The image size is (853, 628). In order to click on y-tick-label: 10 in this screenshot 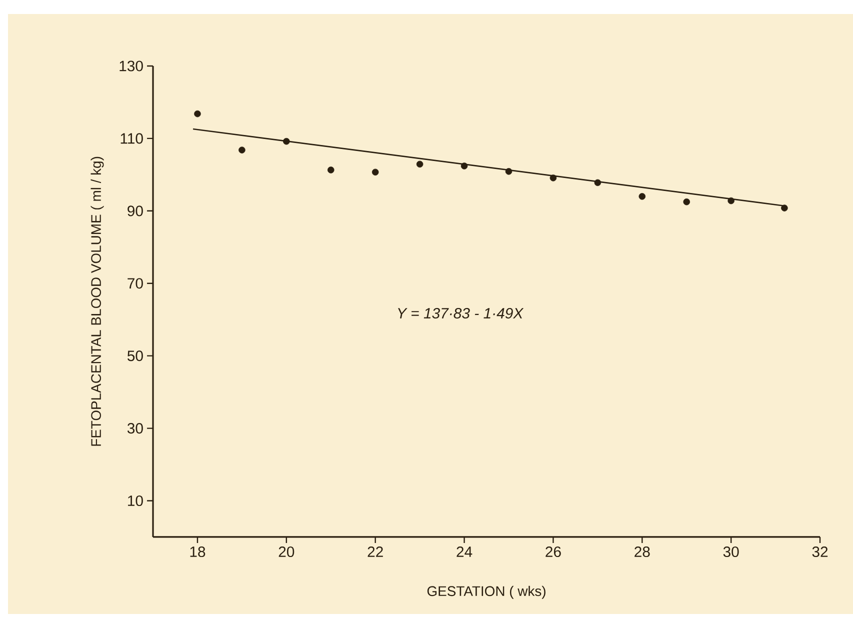, I will do `click(135, 500)`.